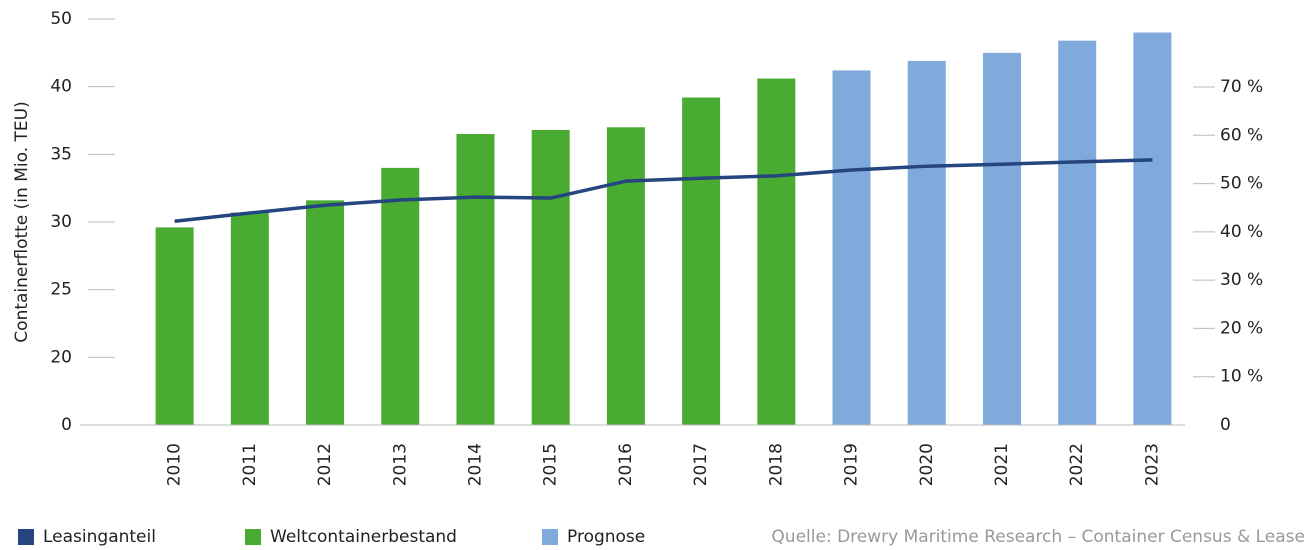 Image resolution: width=1311 pixels, height=550 pixels. Describe the element at coordinates (606, 537) in the screenshot. I see `legend-label: Prognose` at that location.